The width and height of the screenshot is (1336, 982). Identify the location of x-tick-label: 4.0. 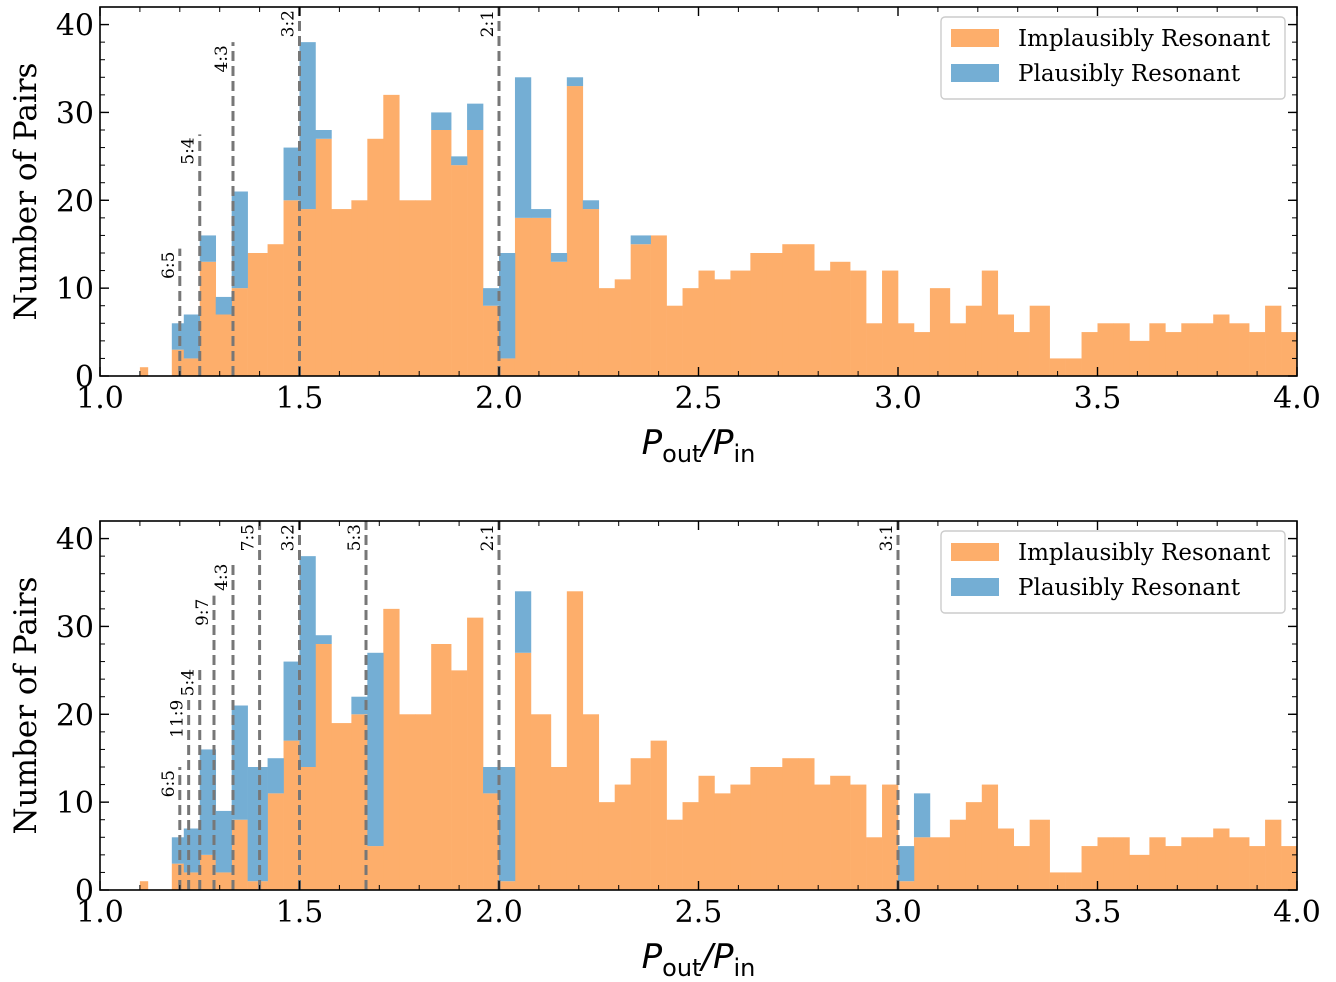
(1297, 398).